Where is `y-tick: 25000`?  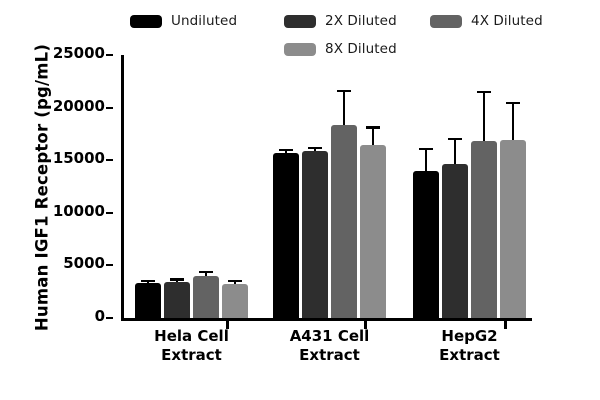
y-tick: 25000 is located at coordinates (87, 53).